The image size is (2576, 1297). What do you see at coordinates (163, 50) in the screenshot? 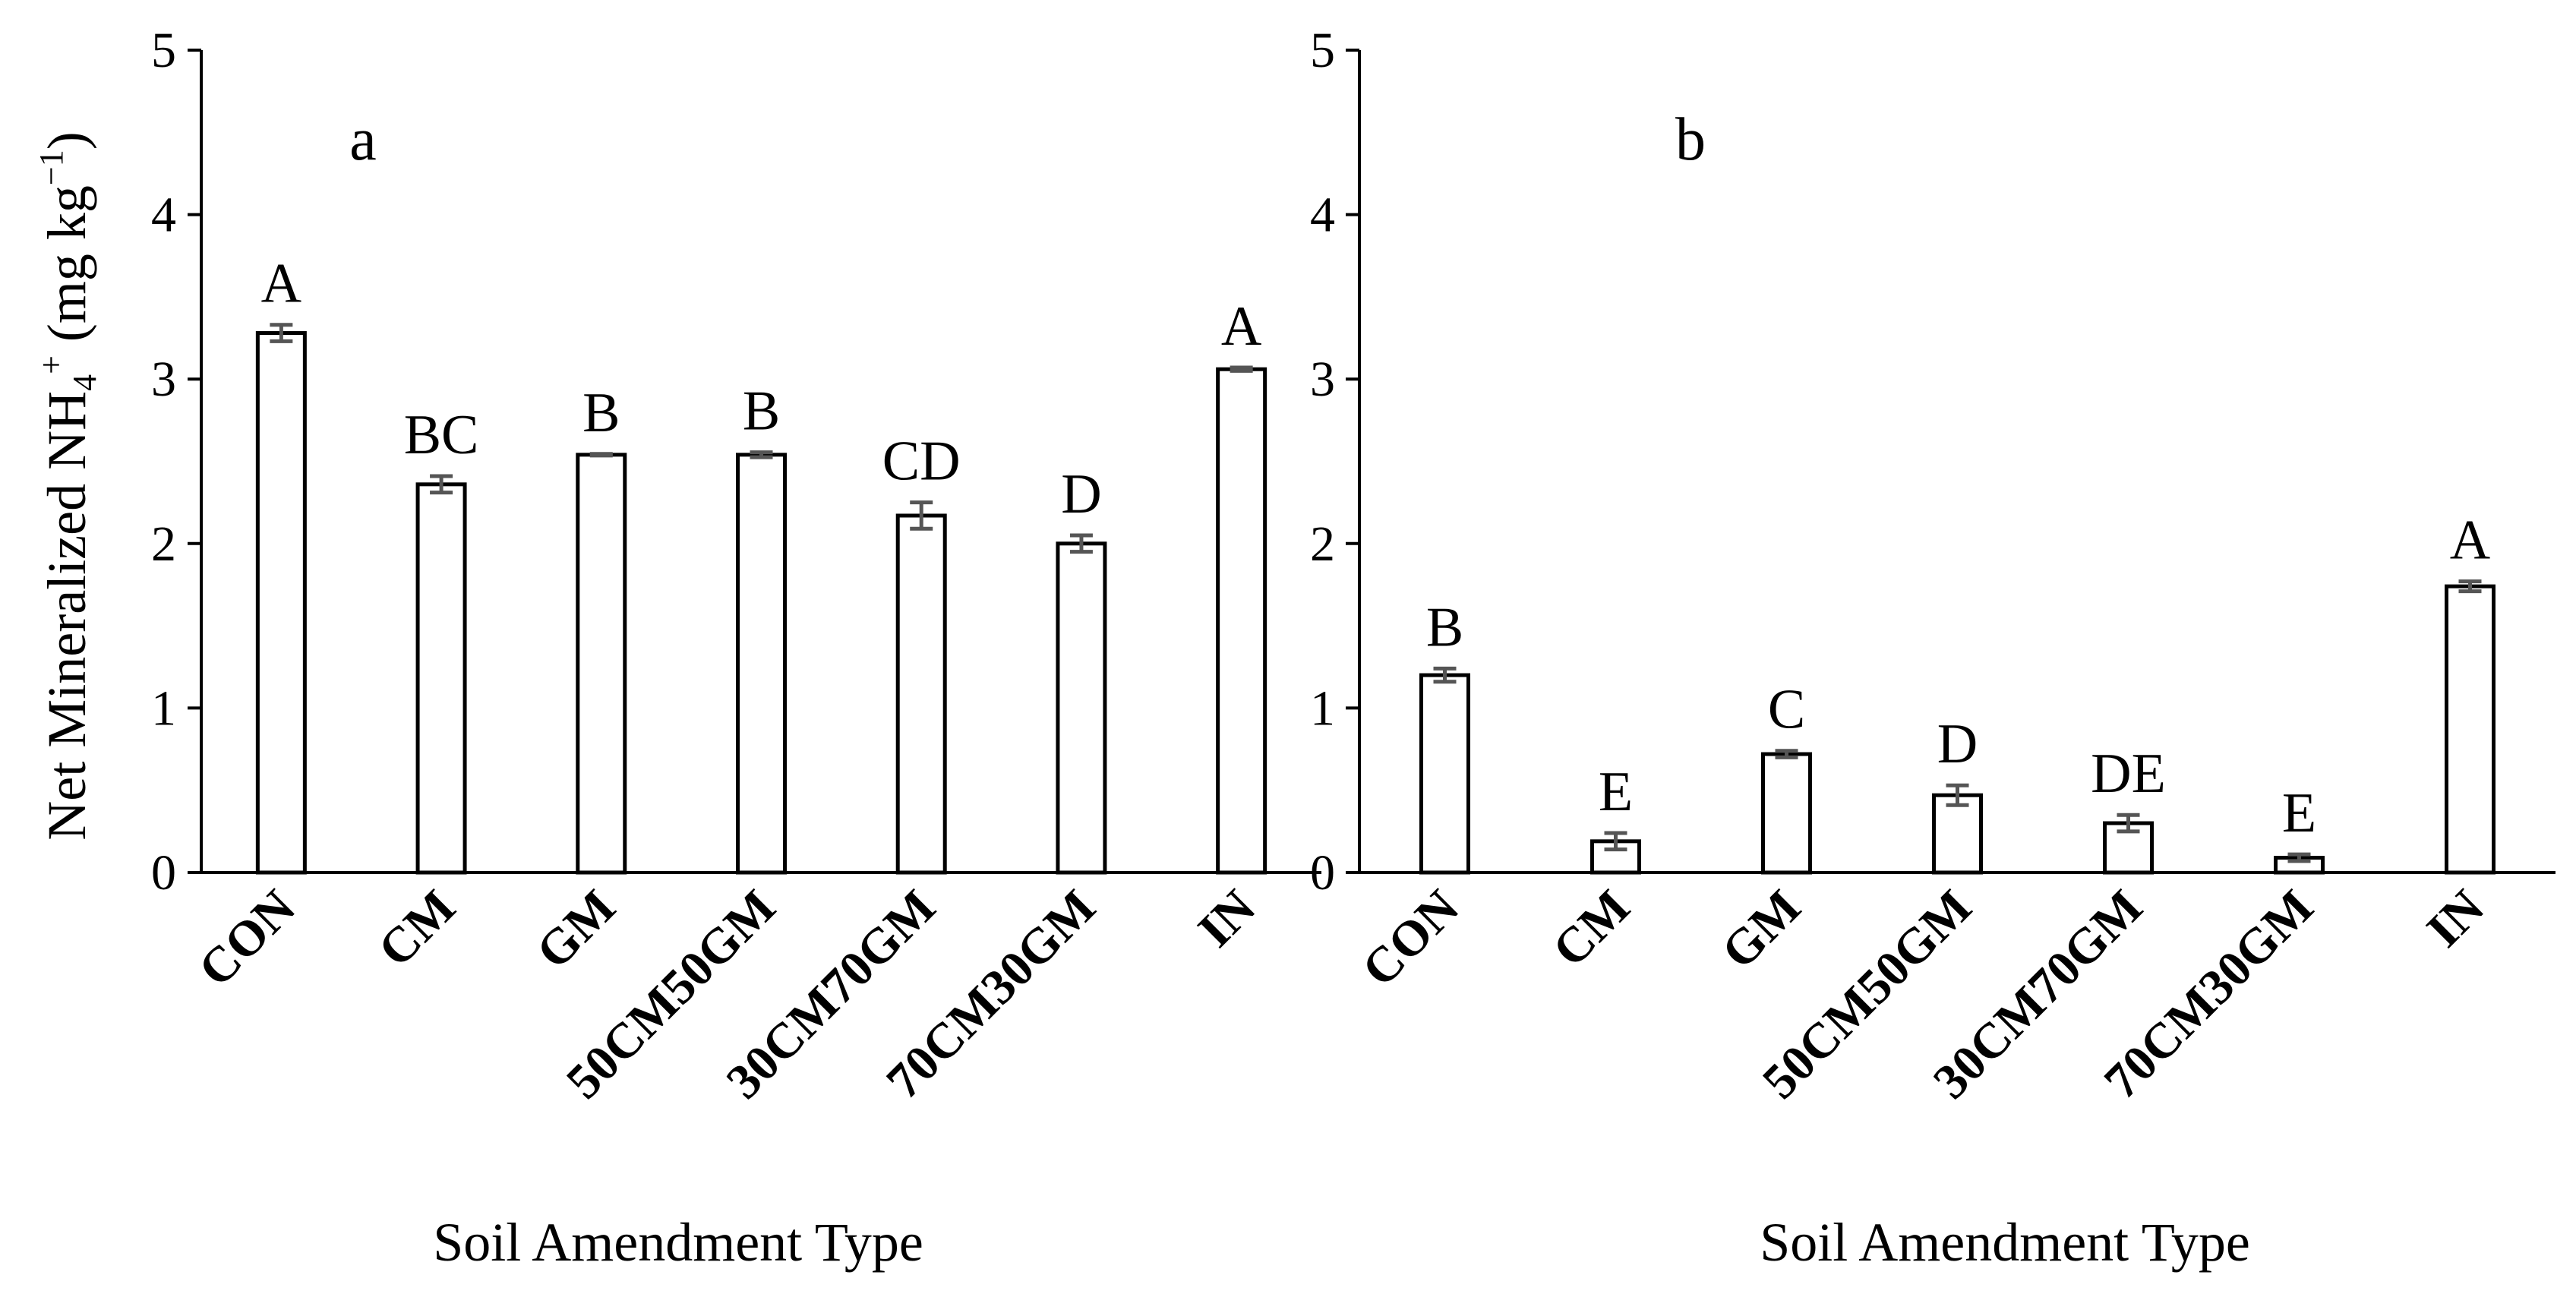
I see `p0-y-tick-label: 5` at bounding box center [163, 50].